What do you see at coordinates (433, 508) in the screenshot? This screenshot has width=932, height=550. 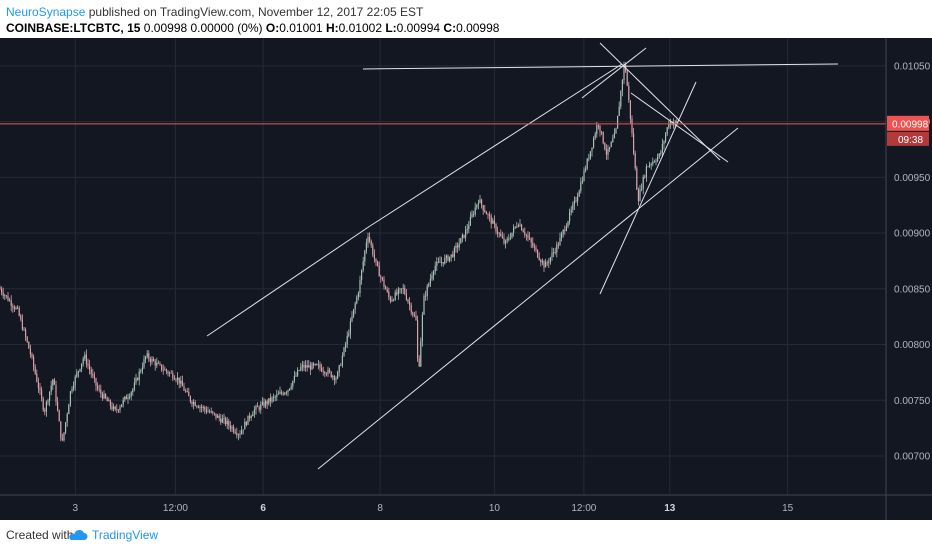 I see `time-axis: 3 12:00 6 8 10 12:00 13 15` at bounding box center [433, 508].